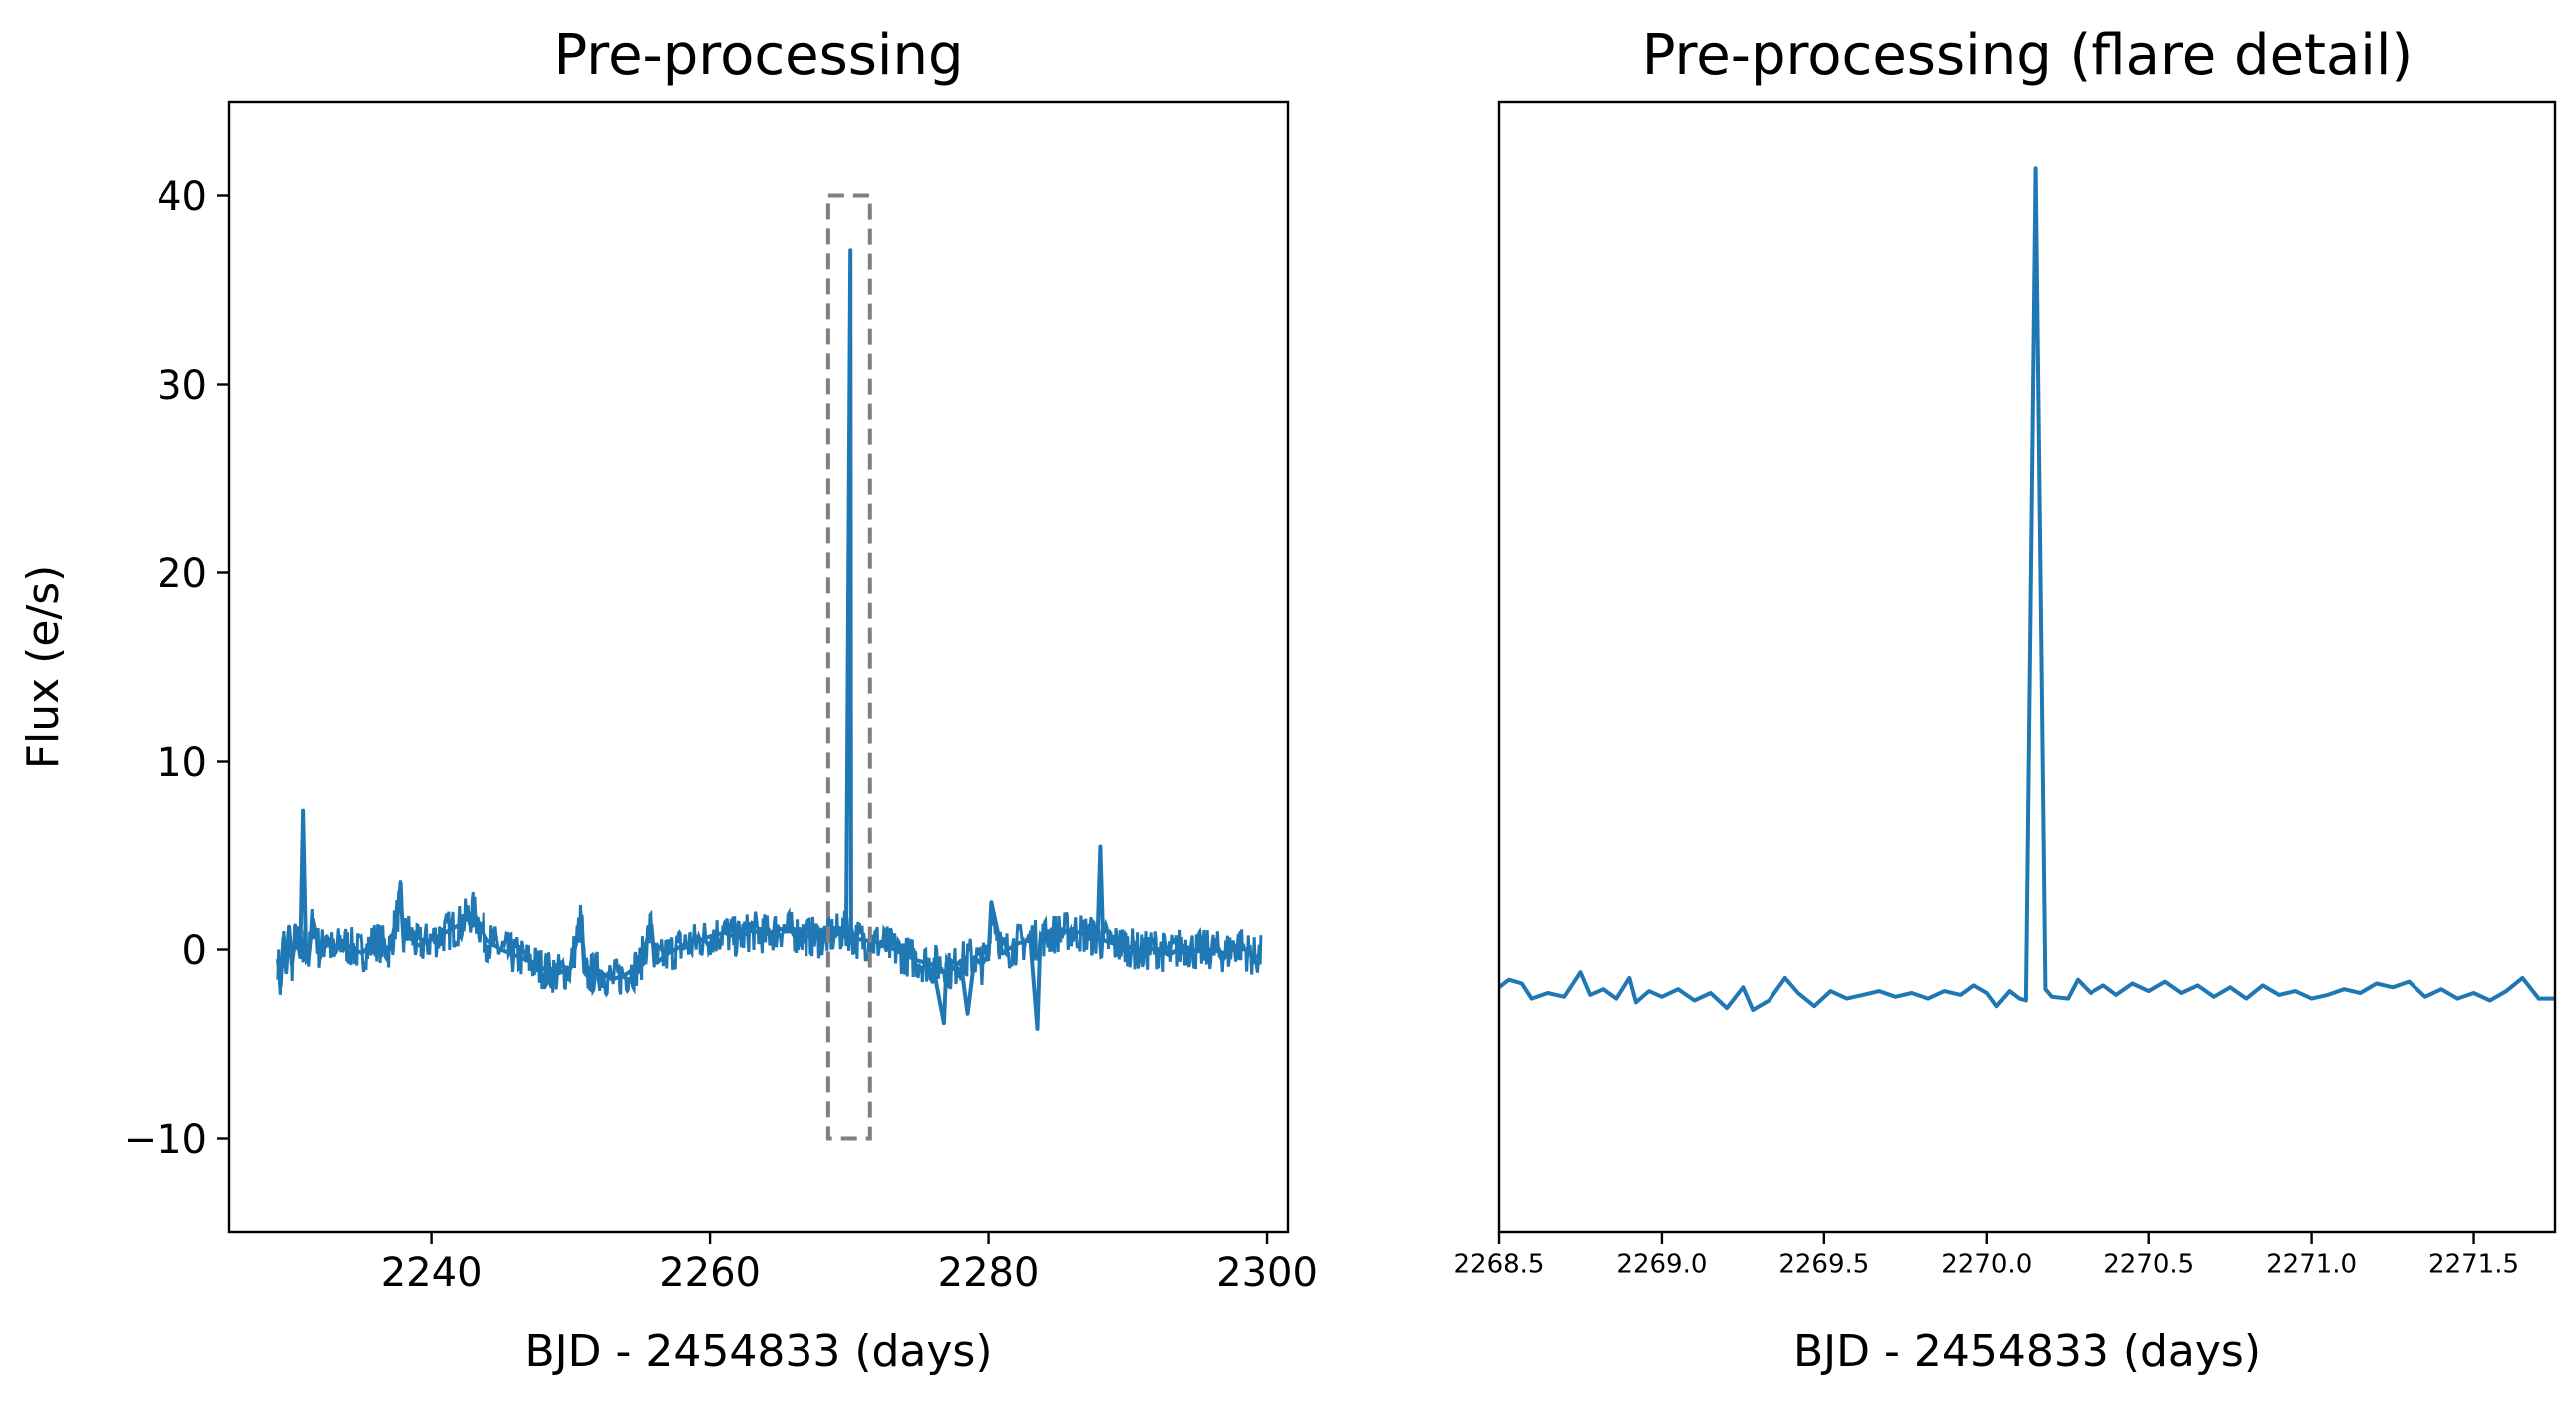  What do you see at coordinates (182, 197) in the screenshot?
I see `y-tick-label: 40` at bounding box center [182, 197].